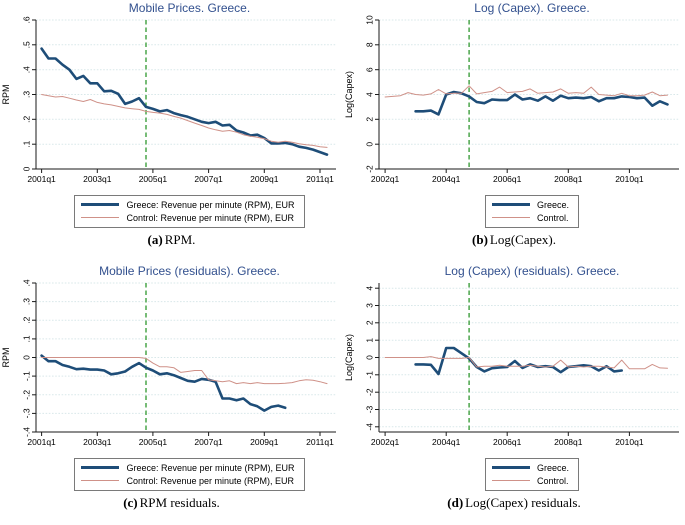 Image resolution: width=685 pixels, height=525 pixels. Describe the element at coordinates (370, 20) in the screenshot. I see `y-tick-label: 10` at that location.